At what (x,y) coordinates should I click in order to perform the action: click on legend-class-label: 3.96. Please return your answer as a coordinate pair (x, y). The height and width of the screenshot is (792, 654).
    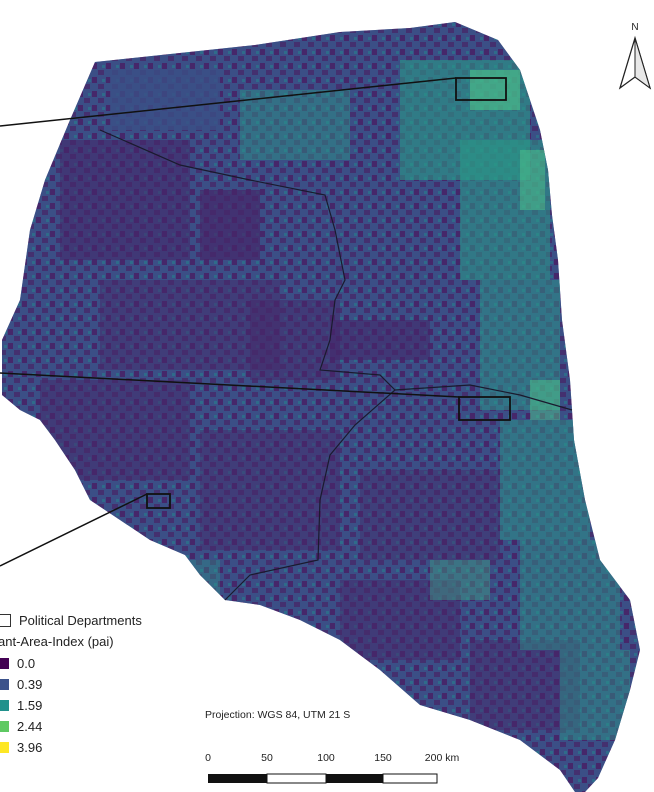
    Looking at the image, I should click on (30, 747).